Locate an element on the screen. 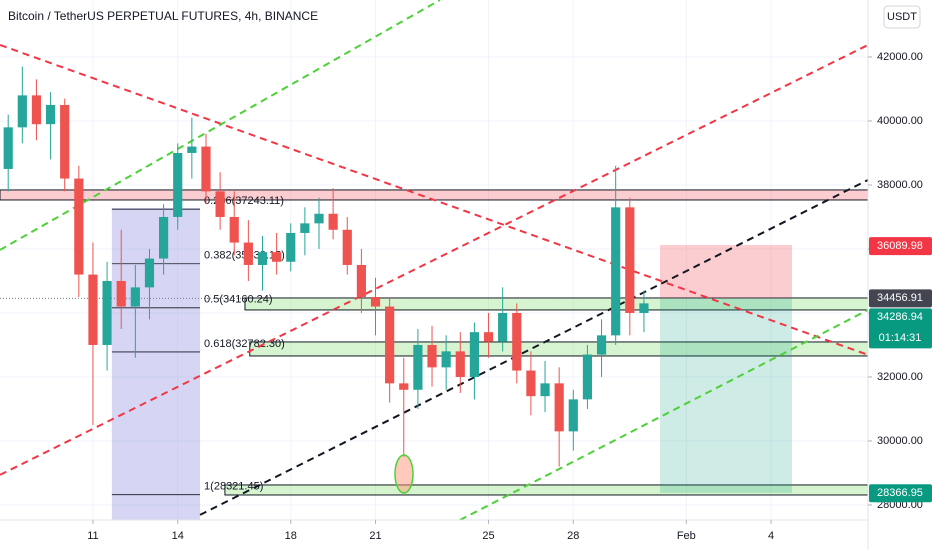 The width and height of the screenshot is (932, 550). countdown-label: 01:14:31 is located at coordinates (900, 338).